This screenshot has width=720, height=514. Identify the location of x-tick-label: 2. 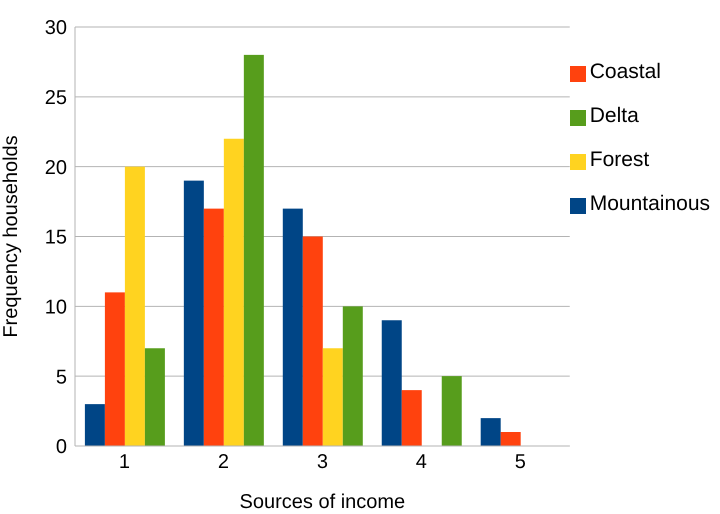
(223, 462).